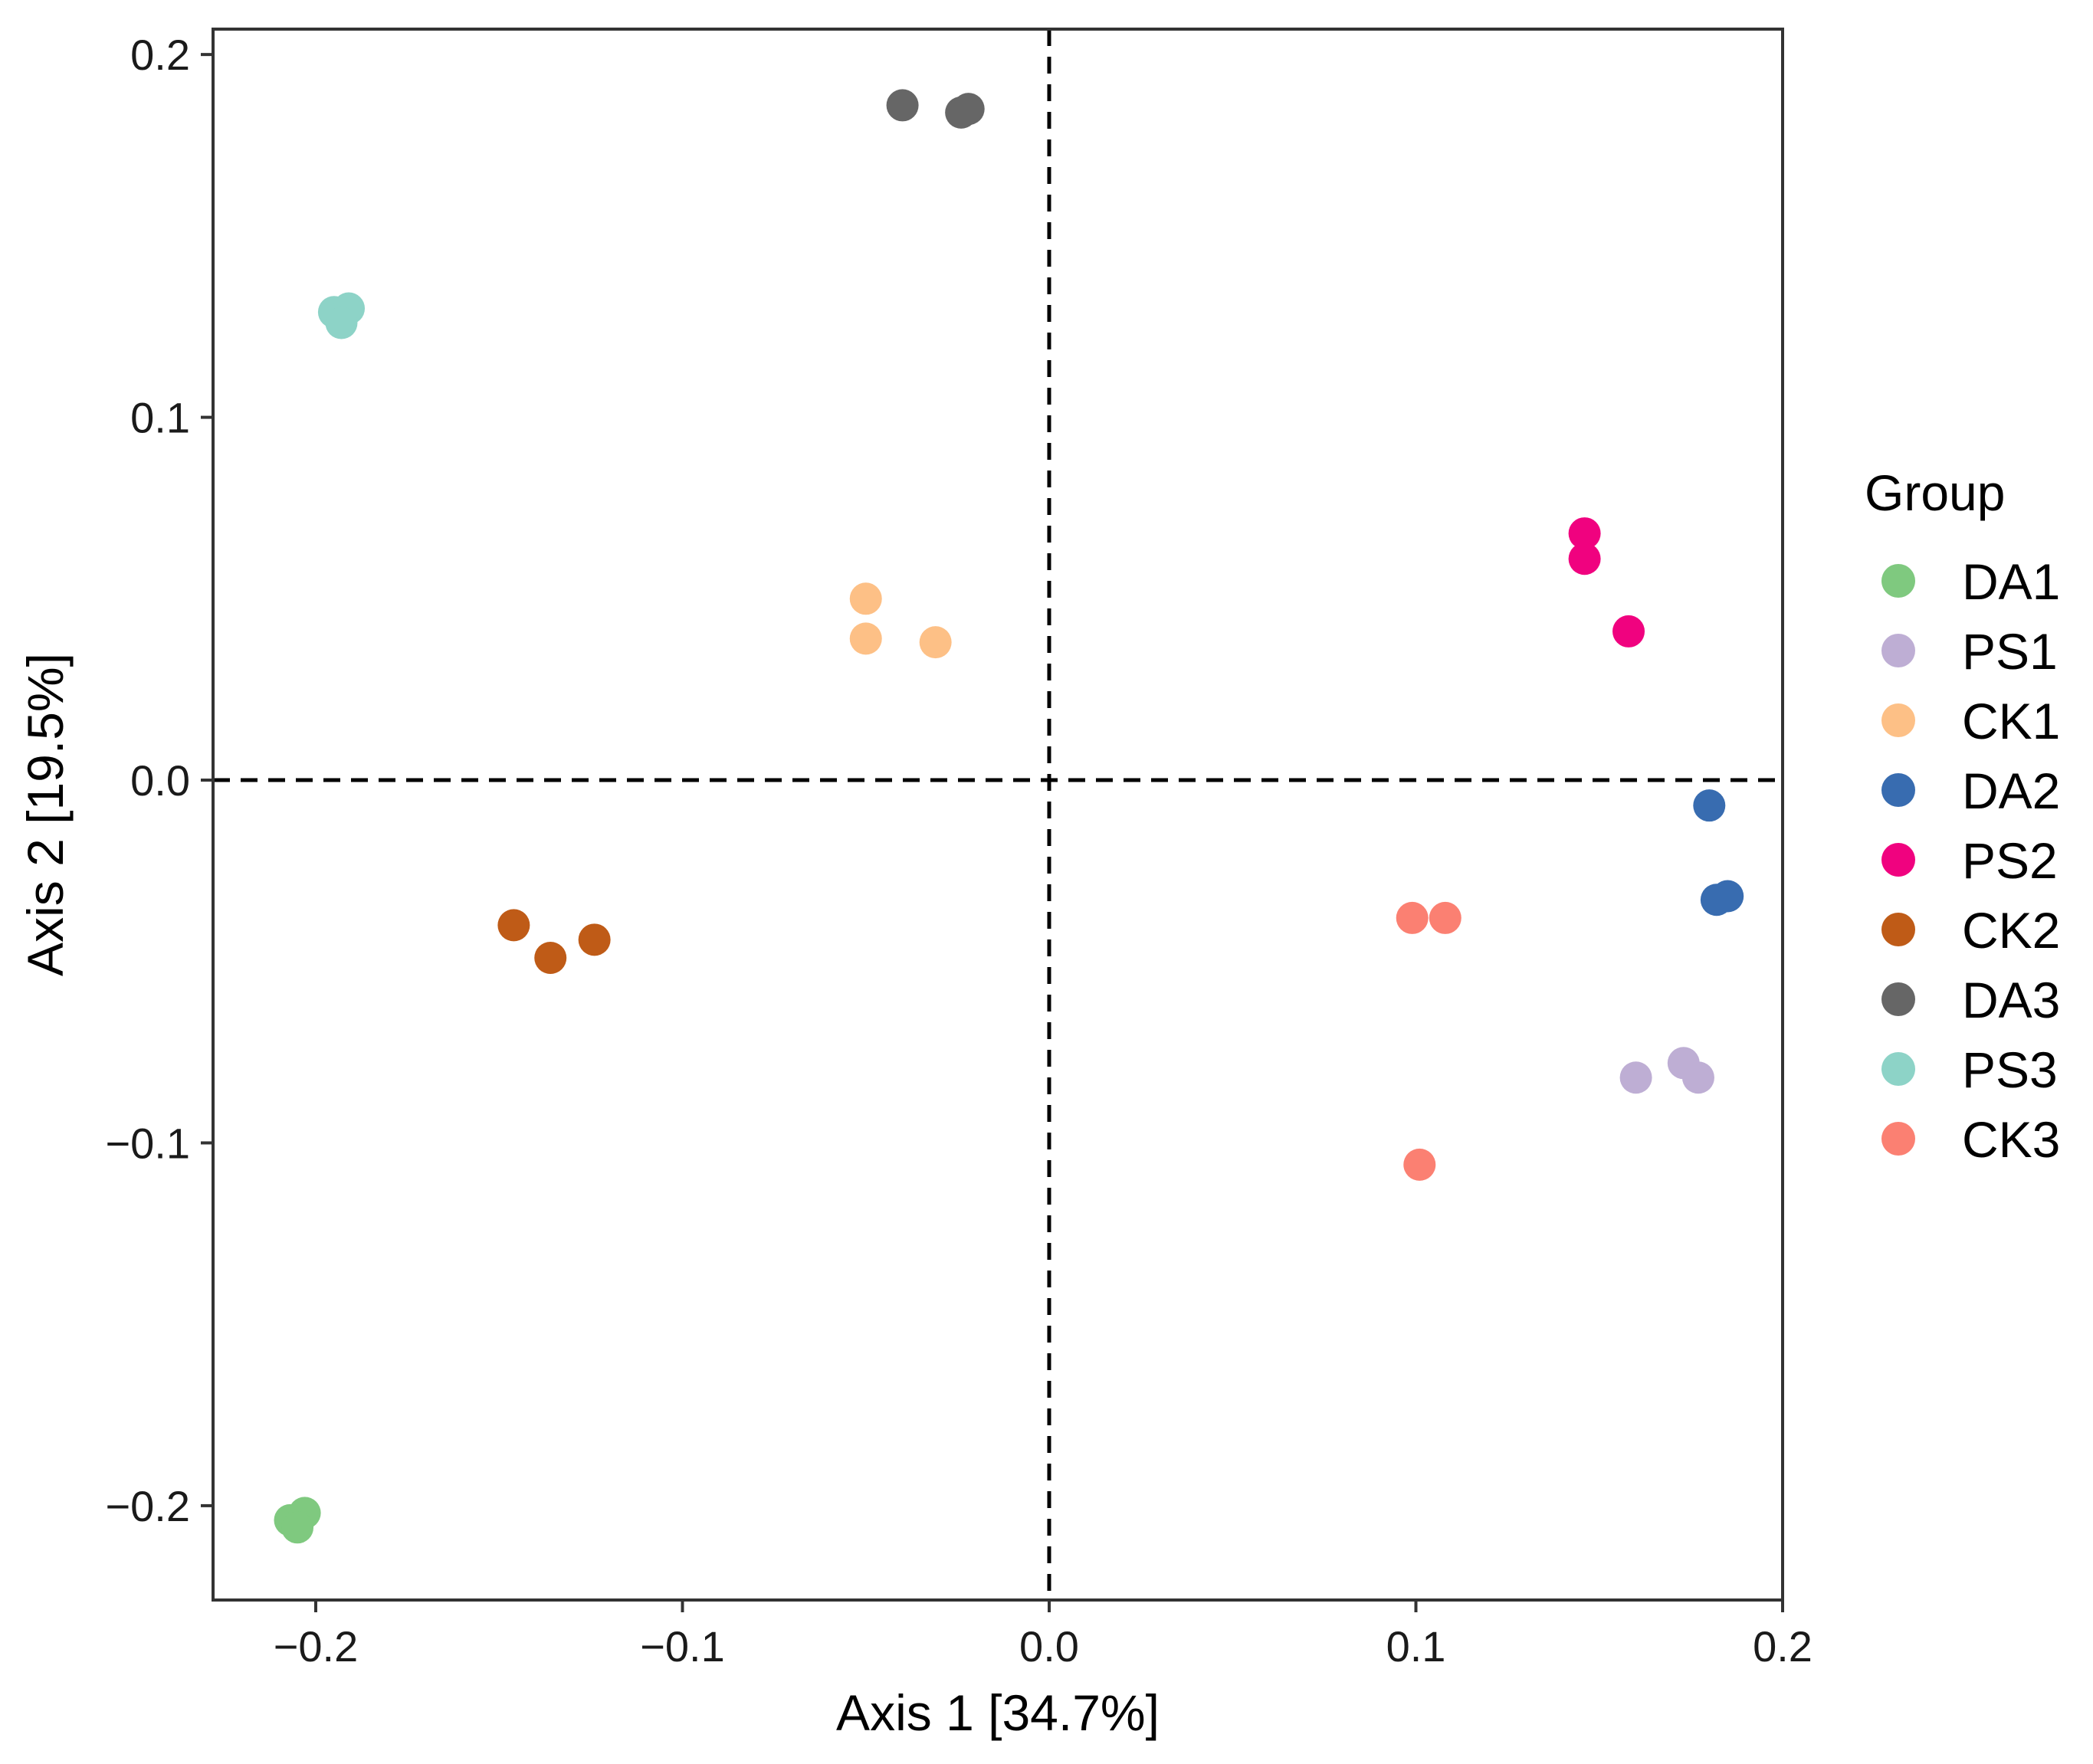  What do you see at coordinates (341, 323) in the screenshot?
I see `point-ps3` at bounding box center [341, 323].